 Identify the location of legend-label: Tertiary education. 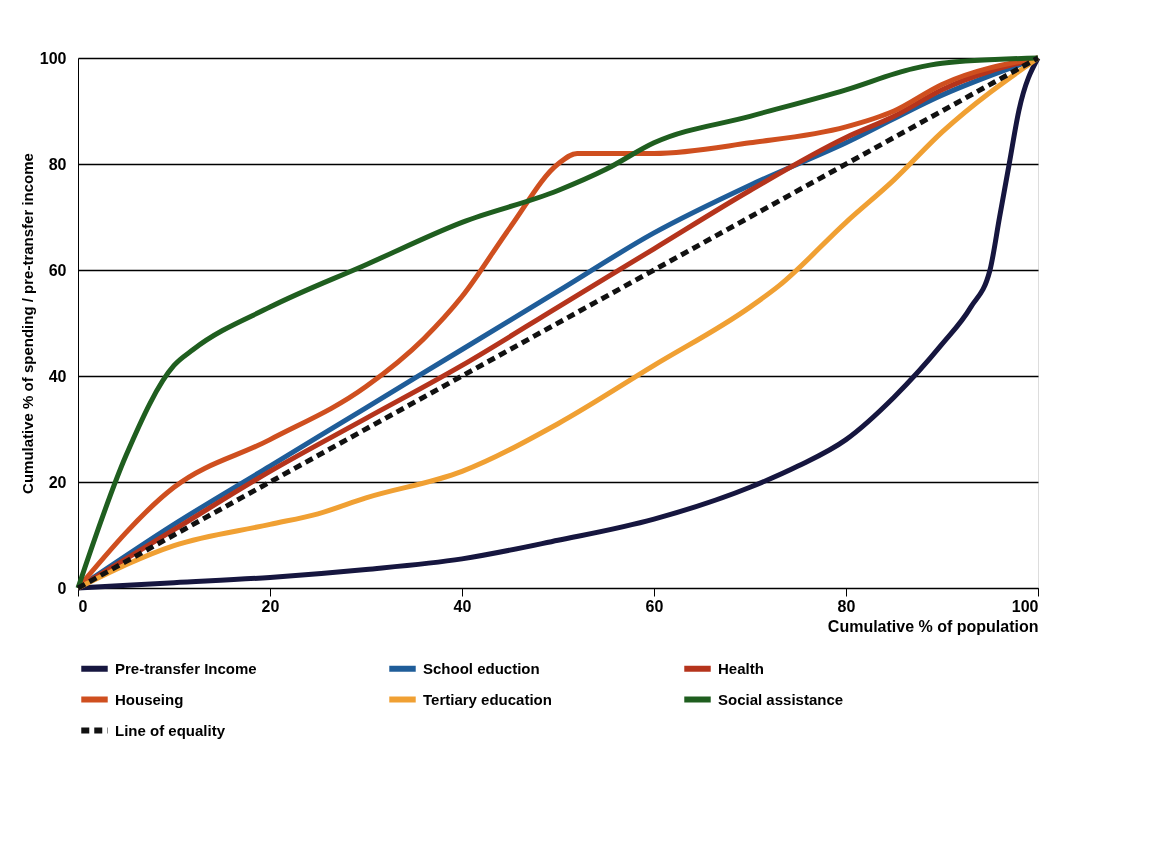
(487, 699).